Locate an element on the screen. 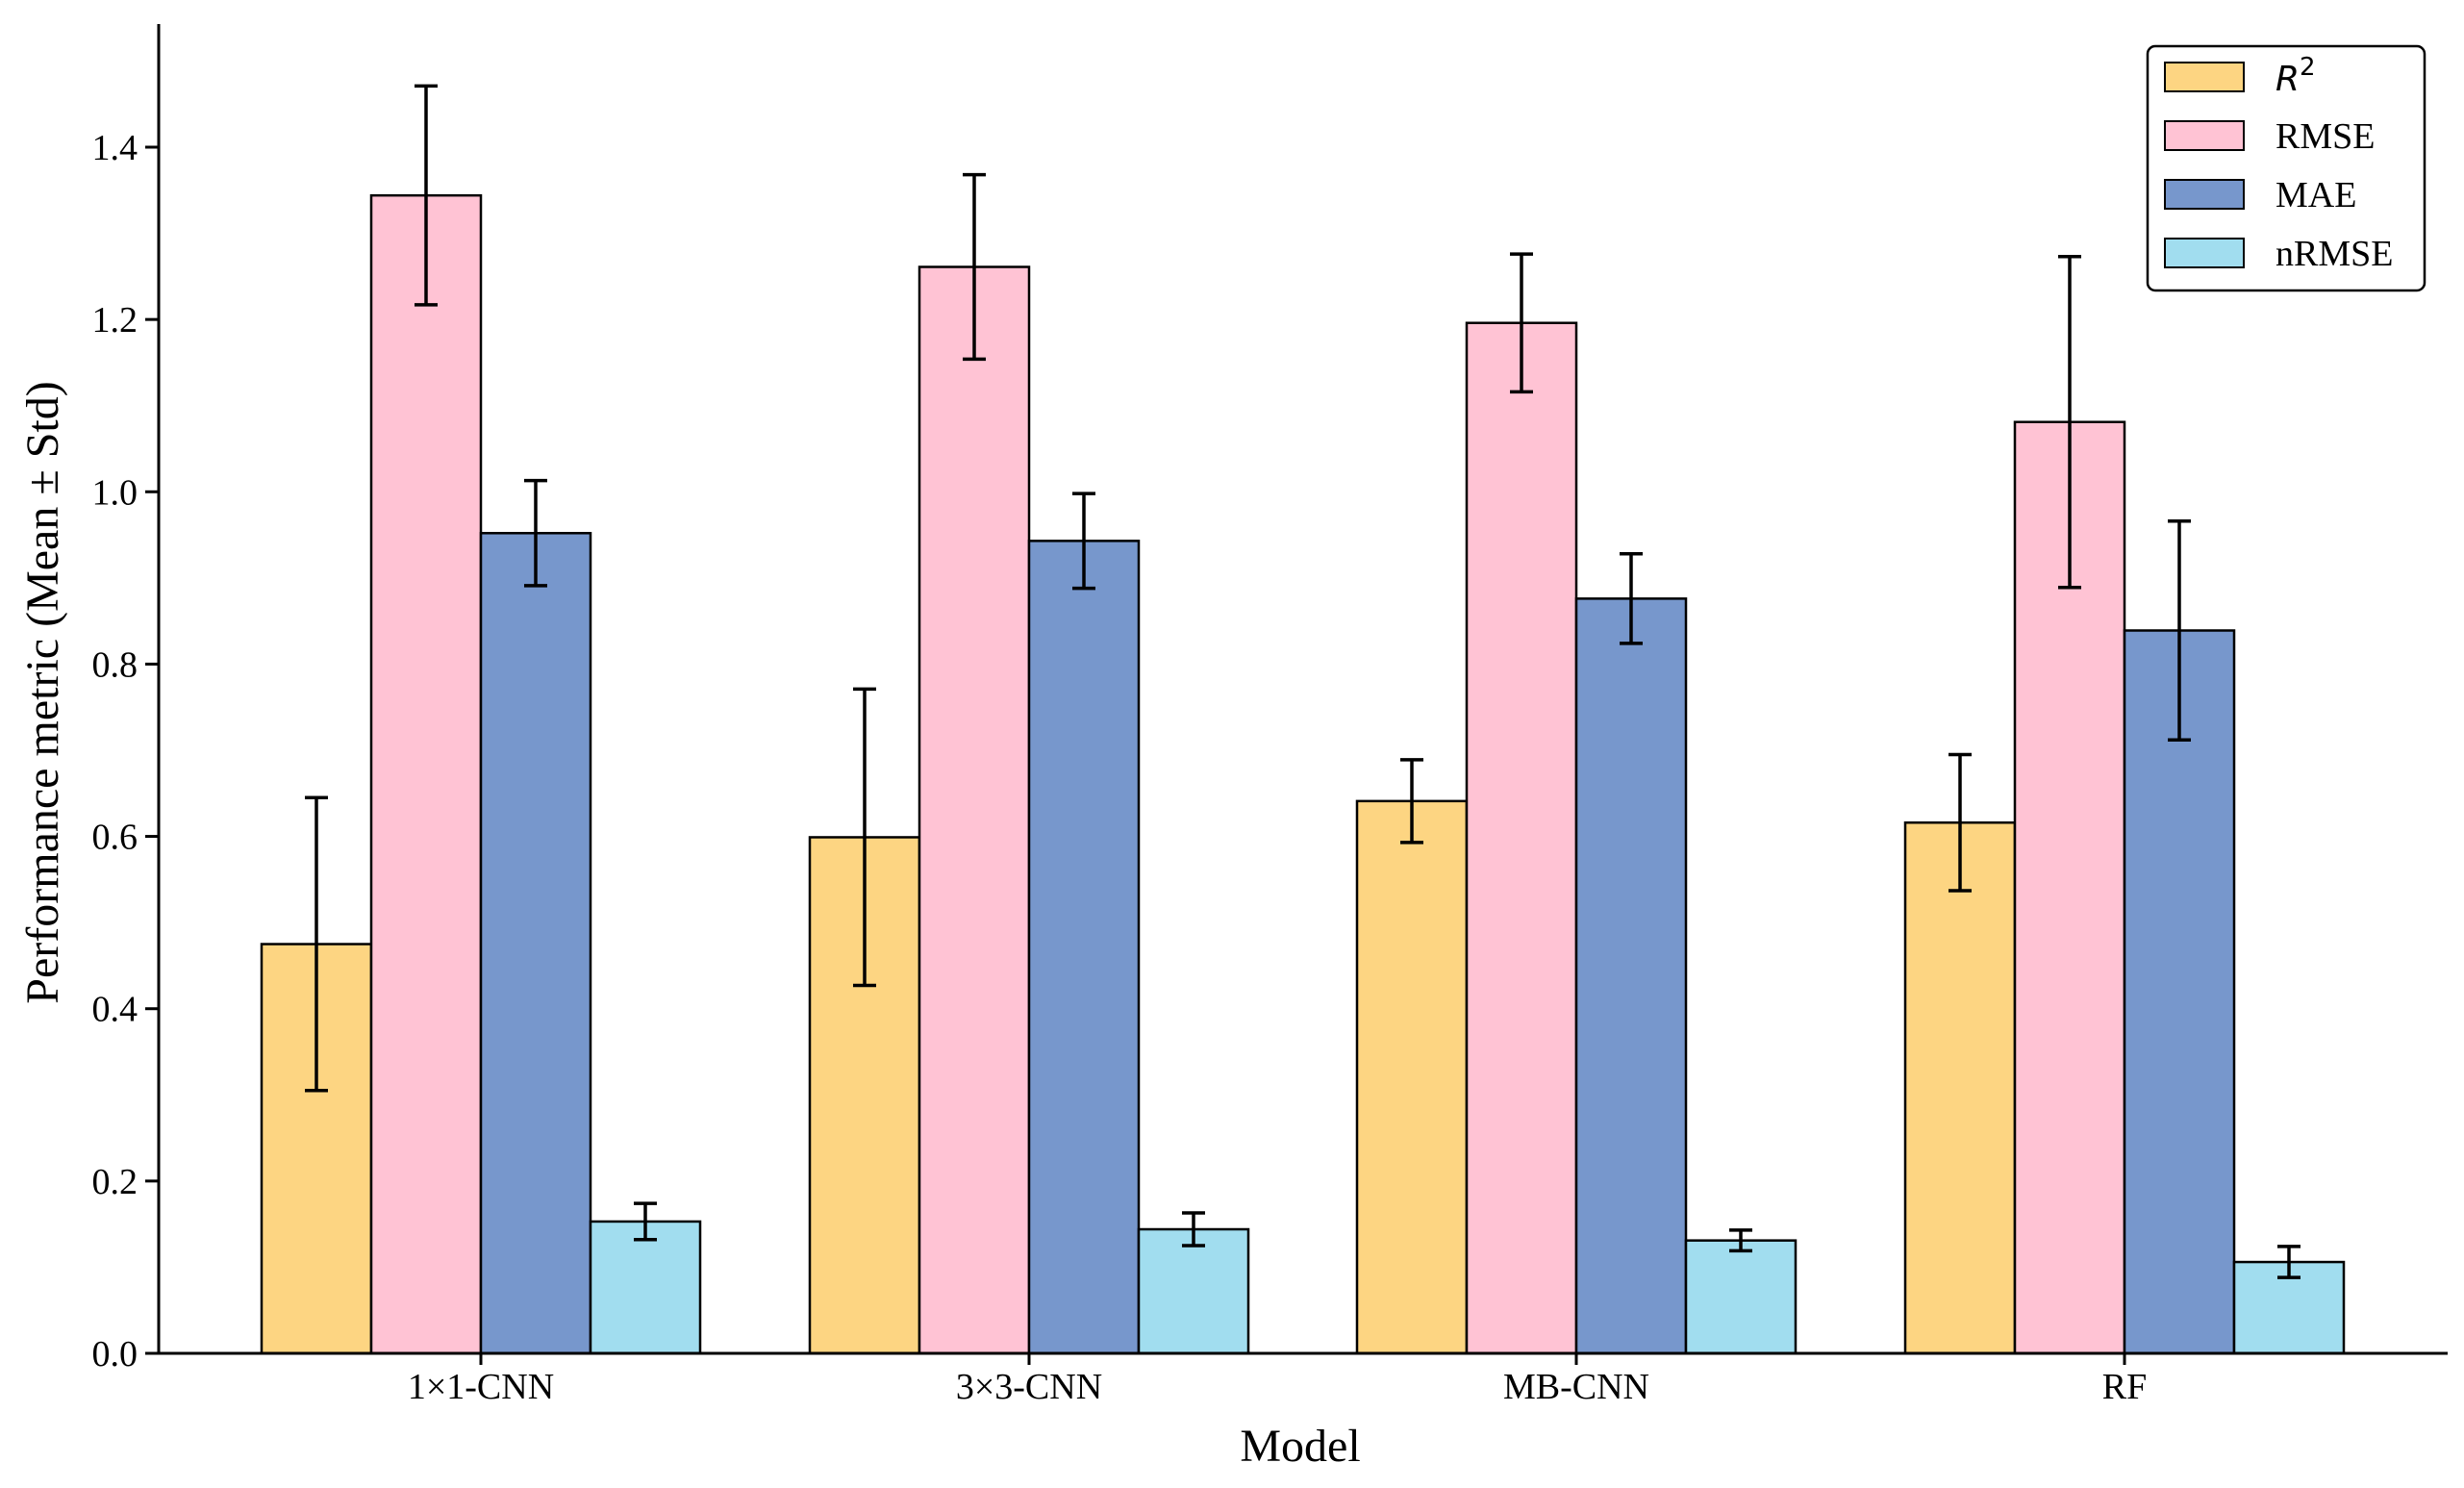  y-tick-label: 0.4 is located at coordinates (115, 1010).